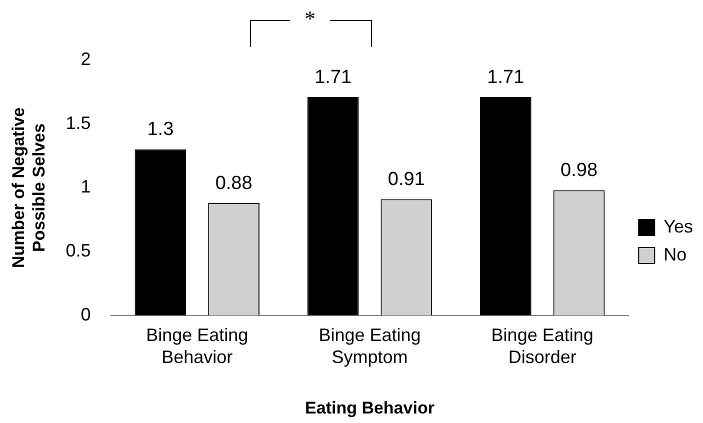 The height and width of the screenshot is (423, 703). Describe the element at coordinates (78, 122) in the screenshot. I see `y-tick-label: 1.5` at that location.